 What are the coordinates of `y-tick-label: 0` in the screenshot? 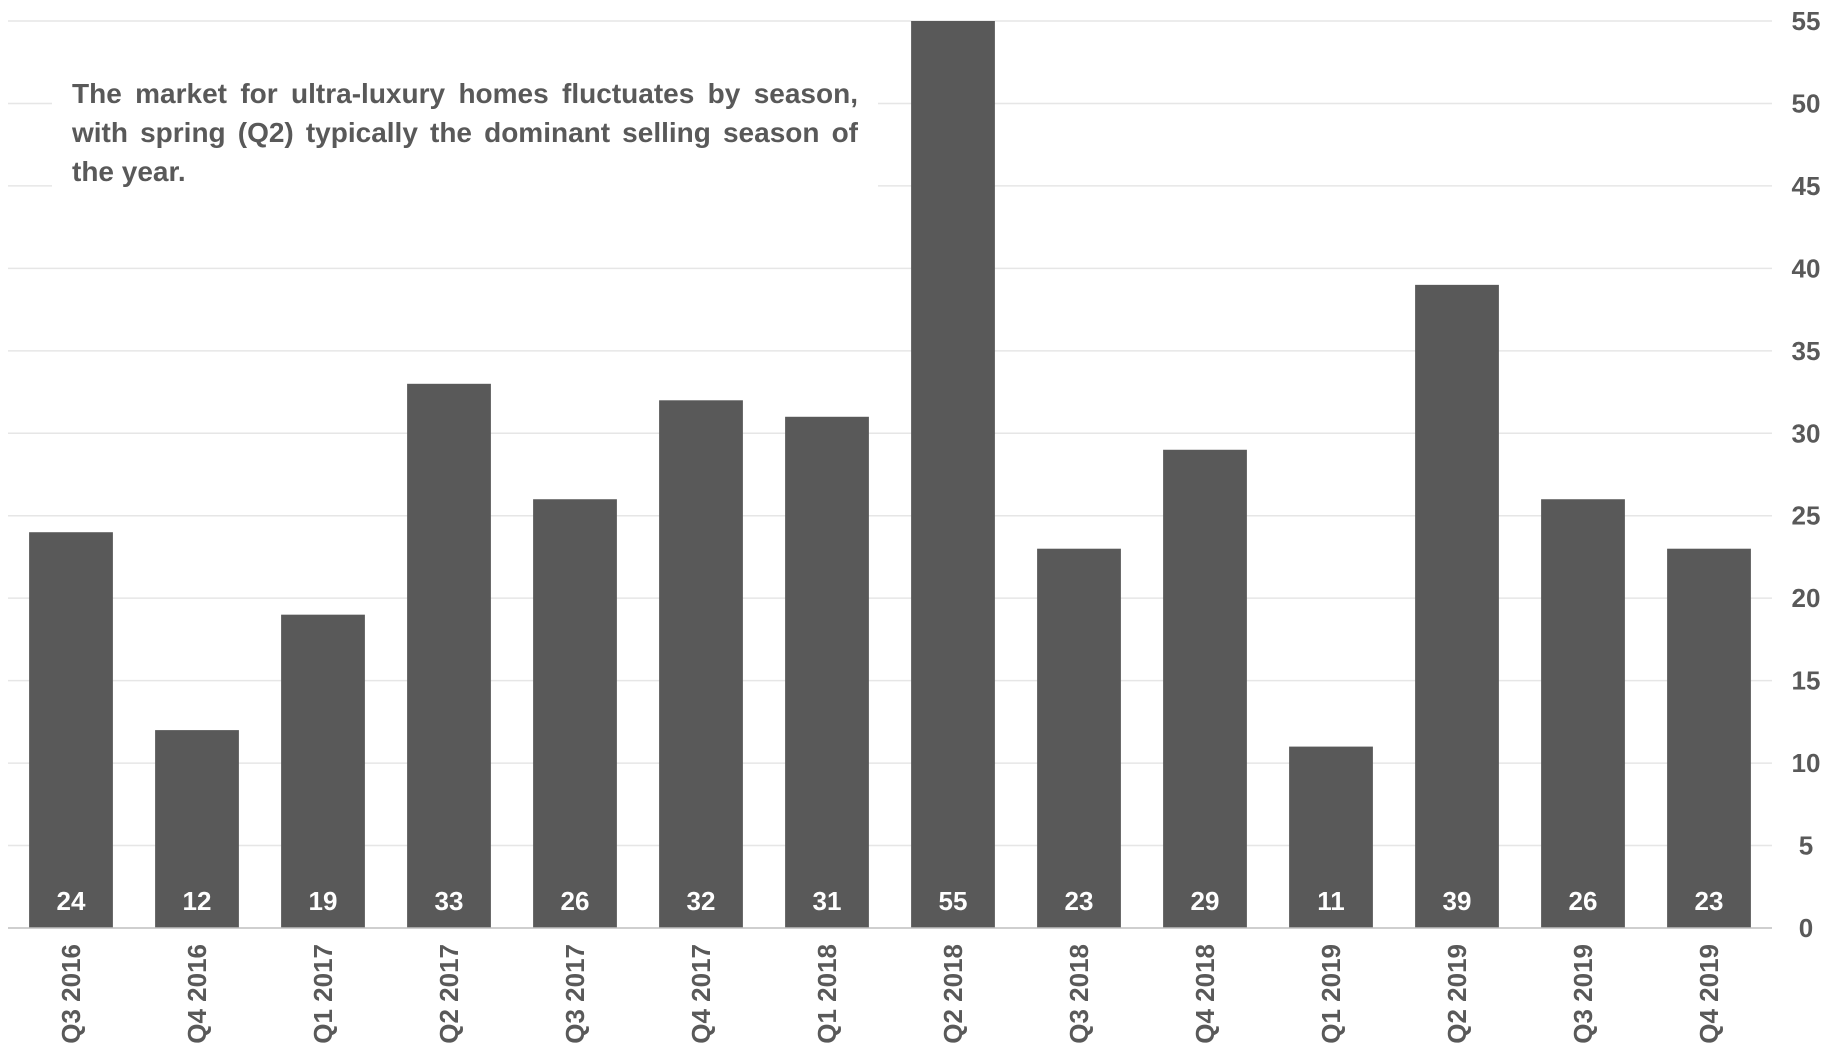 It's located at (1806, 928).